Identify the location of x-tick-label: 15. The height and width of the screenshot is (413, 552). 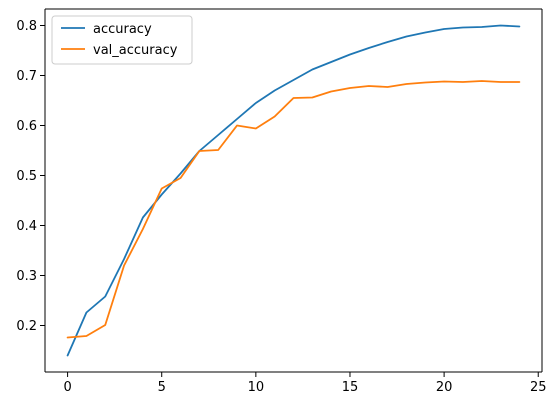
(350, 387).